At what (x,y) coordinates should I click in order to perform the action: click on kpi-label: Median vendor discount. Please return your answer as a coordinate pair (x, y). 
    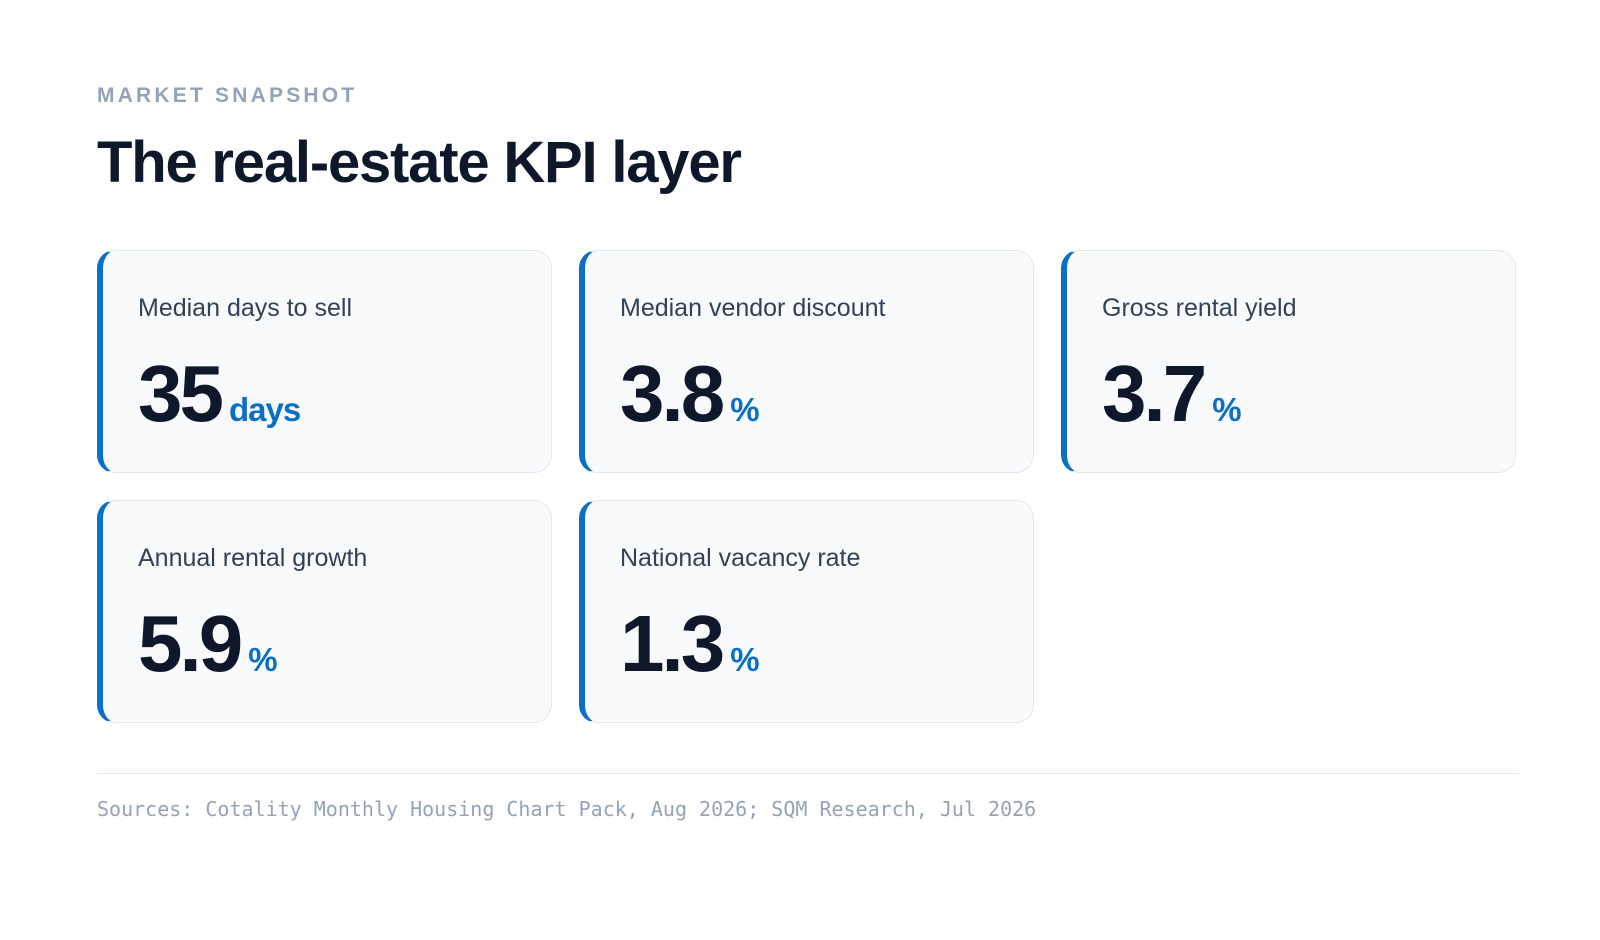
    Looking at the image, I should click on (753, 308).